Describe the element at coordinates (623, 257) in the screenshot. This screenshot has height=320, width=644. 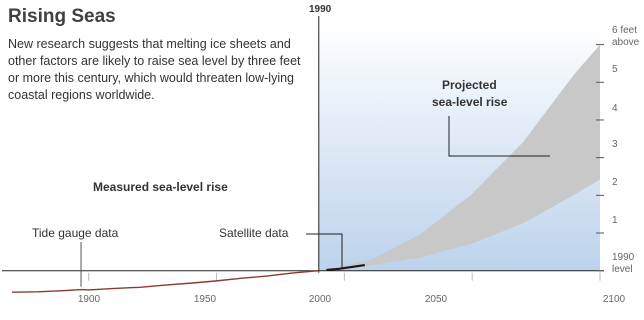
I see `y-baseline-label-line-1: 1990` at that location.